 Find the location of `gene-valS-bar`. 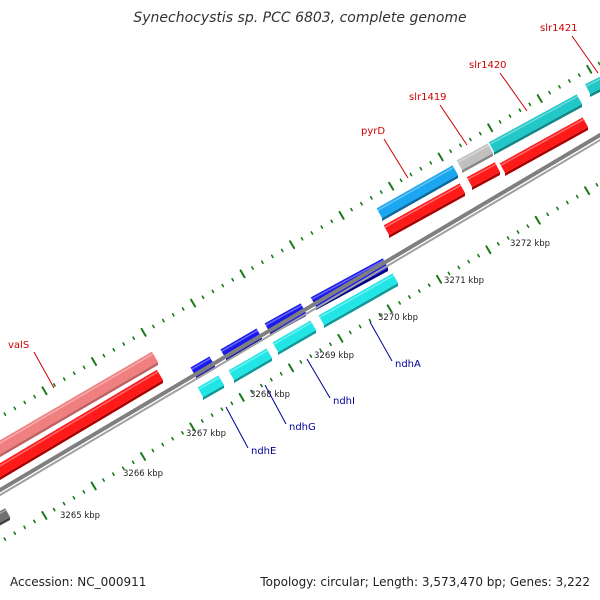

gene-valS-bar is located at coordinates (79, 404).